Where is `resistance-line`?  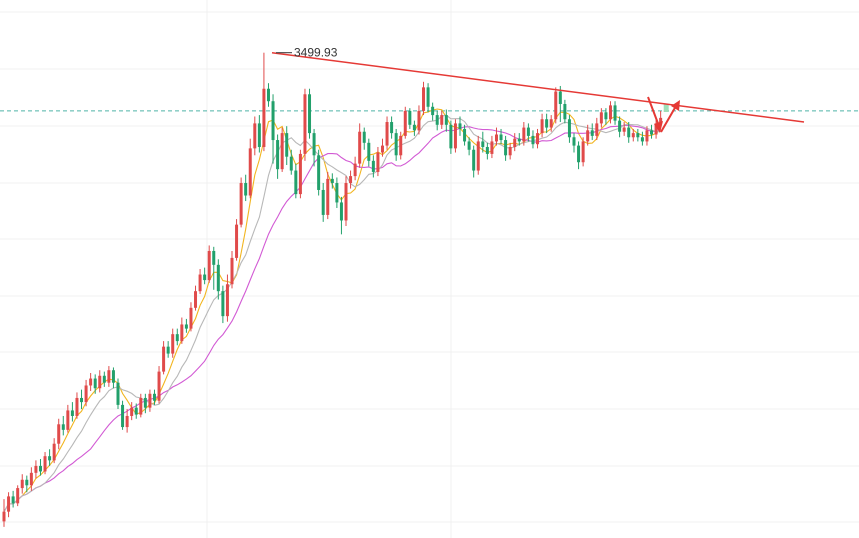
resistance-line is located at coordinates (538, 87).